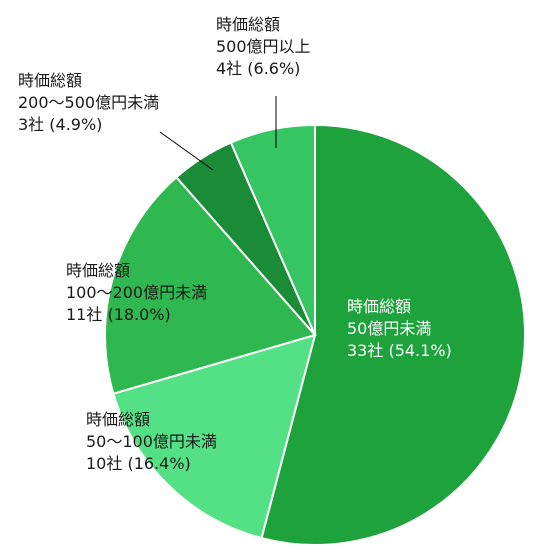 The image size is (534, 550). What do you see at coordinates (248, 24) in the screenshot?
I see `slice-label-4-line-0: 時価総額` at bounding box center [248, 24].